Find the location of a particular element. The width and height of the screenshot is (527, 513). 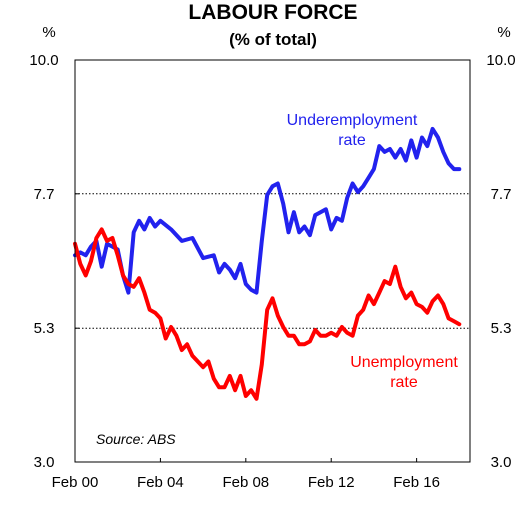

left-axis-unit: % is located at coordinates (48, 32).